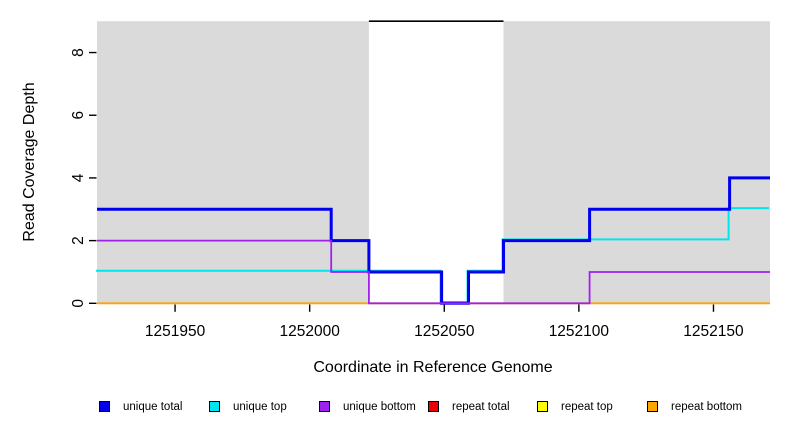 This screenshot has width=792, height=432. I want to click on y-axis-tick-label: 8, so click(78, 52).